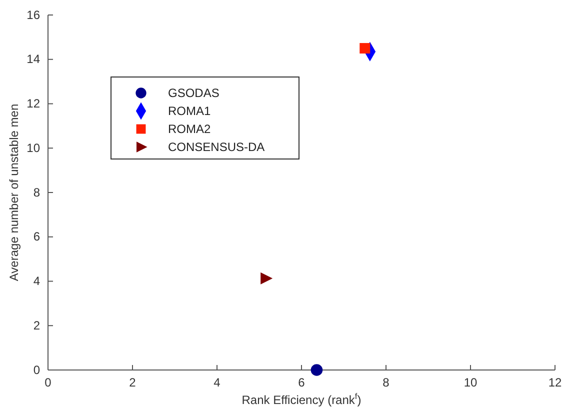 The height and width of the screenshot is (408, 563). What do you see at coordinates (189, 111) in the screenshot?
I see `legend-label: ROMA1` at bounding box center [189, 111].